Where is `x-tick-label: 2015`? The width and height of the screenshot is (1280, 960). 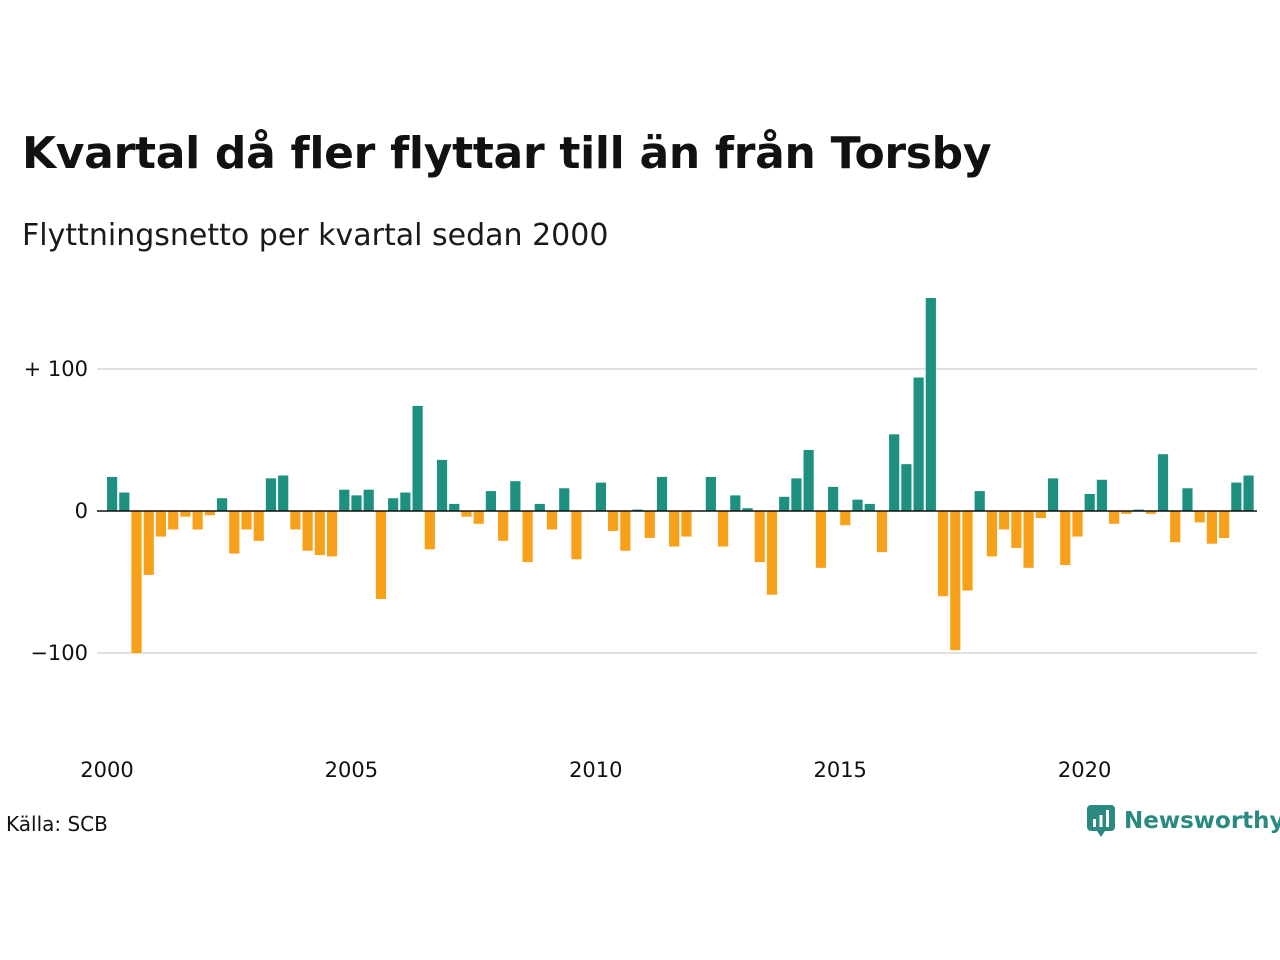 x-tick-label: 2015 is located at coordinates (839, 770).